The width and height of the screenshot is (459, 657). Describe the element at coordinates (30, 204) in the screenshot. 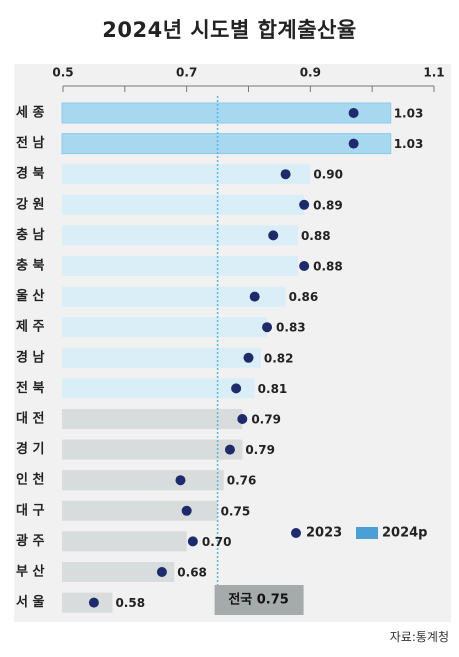

I see `category-label: 강 원` at that location.